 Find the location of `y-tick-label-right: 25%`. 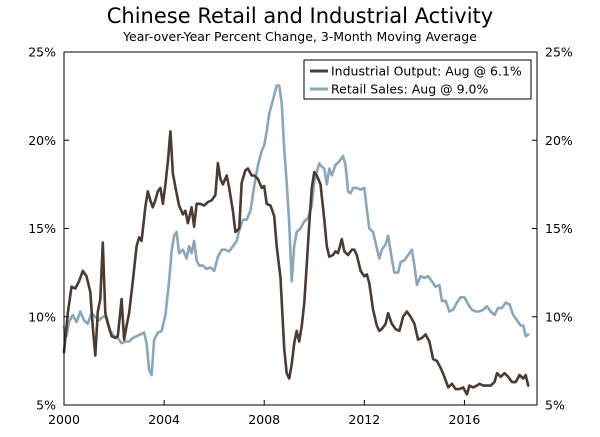

y-tick-label-right: 25% is located at coordinates (559, 52).